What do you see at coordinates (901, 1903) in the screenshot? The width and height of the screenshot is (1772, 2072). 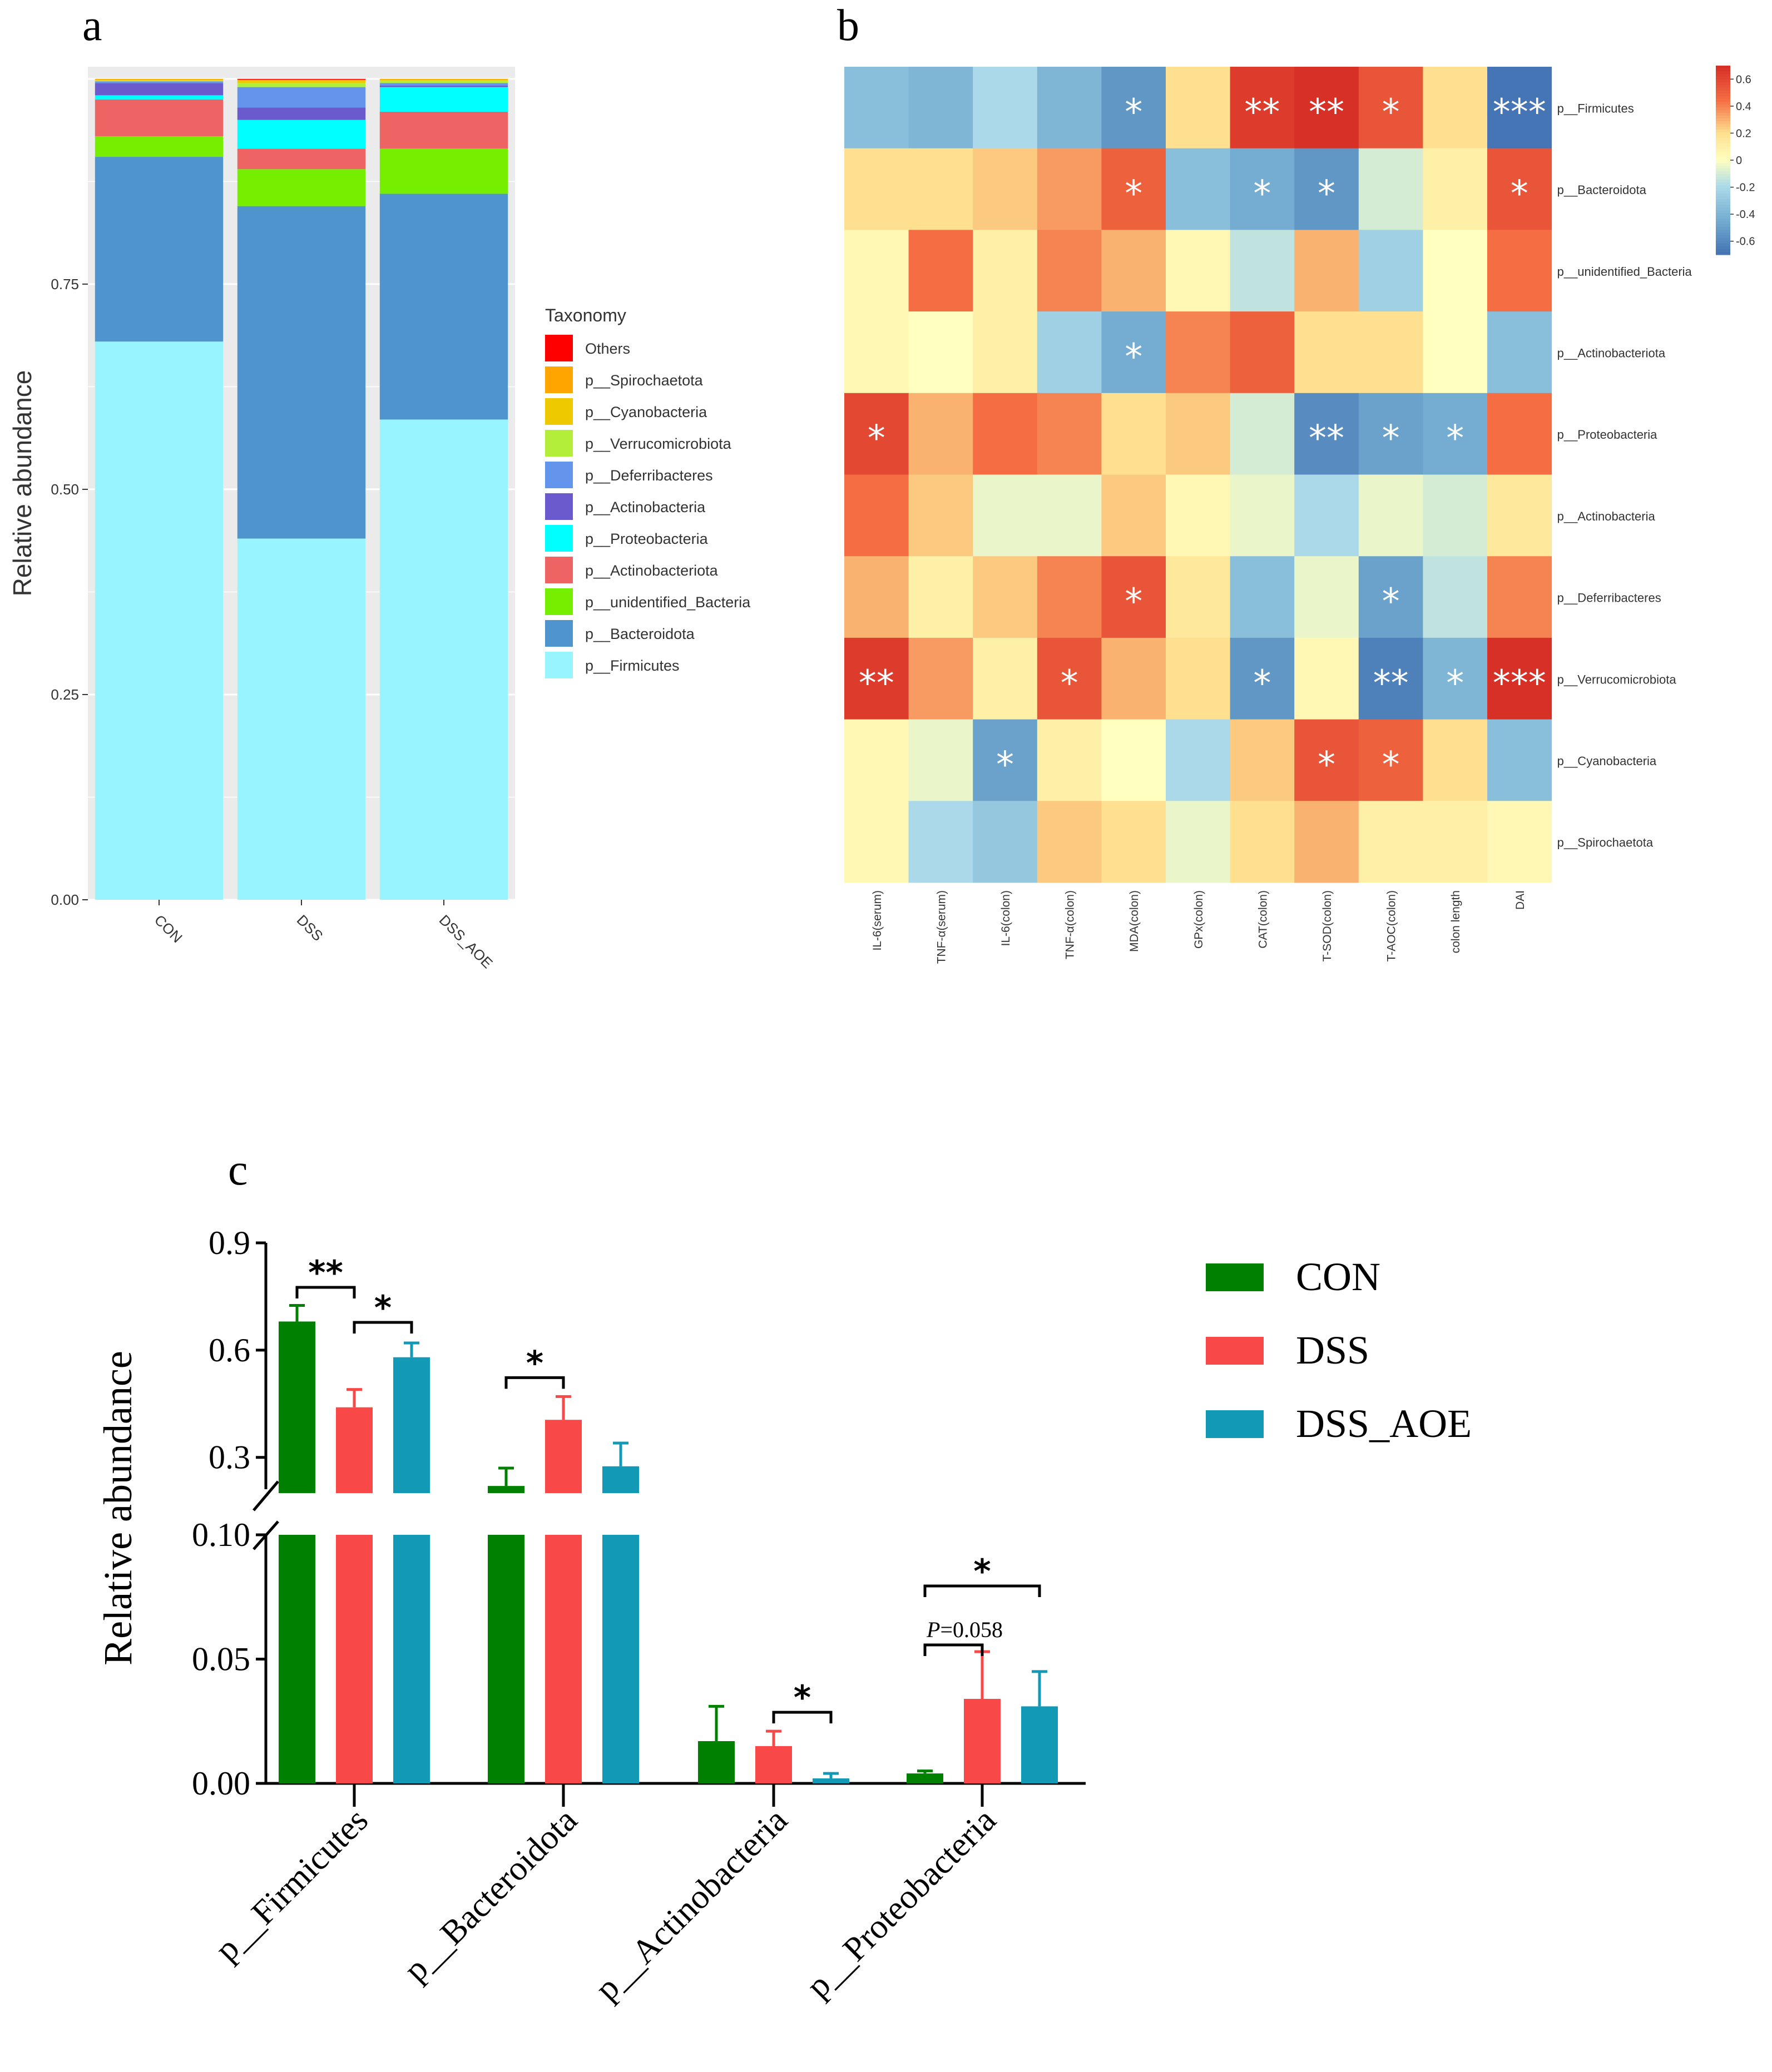 I see `x-tick-label: p__Proteobacteria` at bounding box center [901, 1903].